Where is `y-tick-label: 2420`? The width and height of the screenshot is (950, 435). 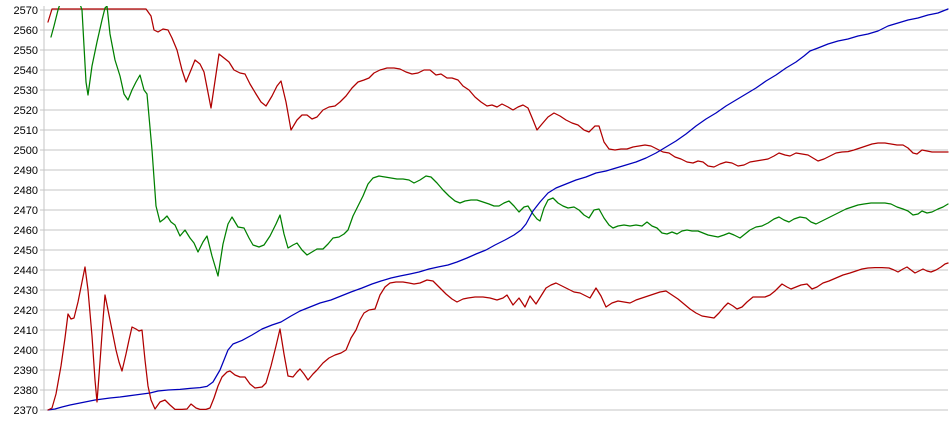 y-tick-label: 2420 is located at coordinates (26, 311).